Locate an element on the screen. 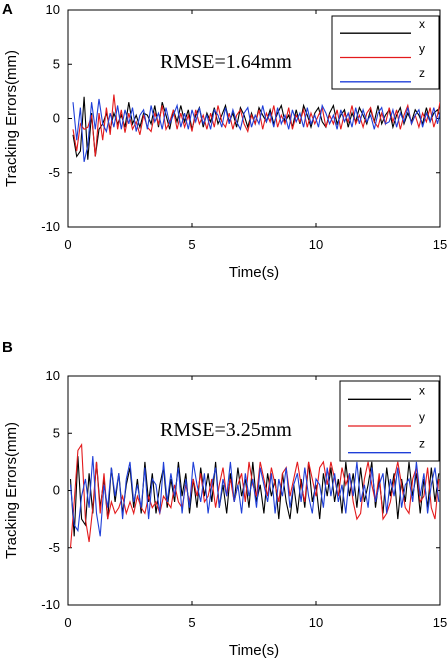 The width and height of the screenshot is (447, 664). panel-a-ytick-label: 10 is located at coordinates (53, 9).